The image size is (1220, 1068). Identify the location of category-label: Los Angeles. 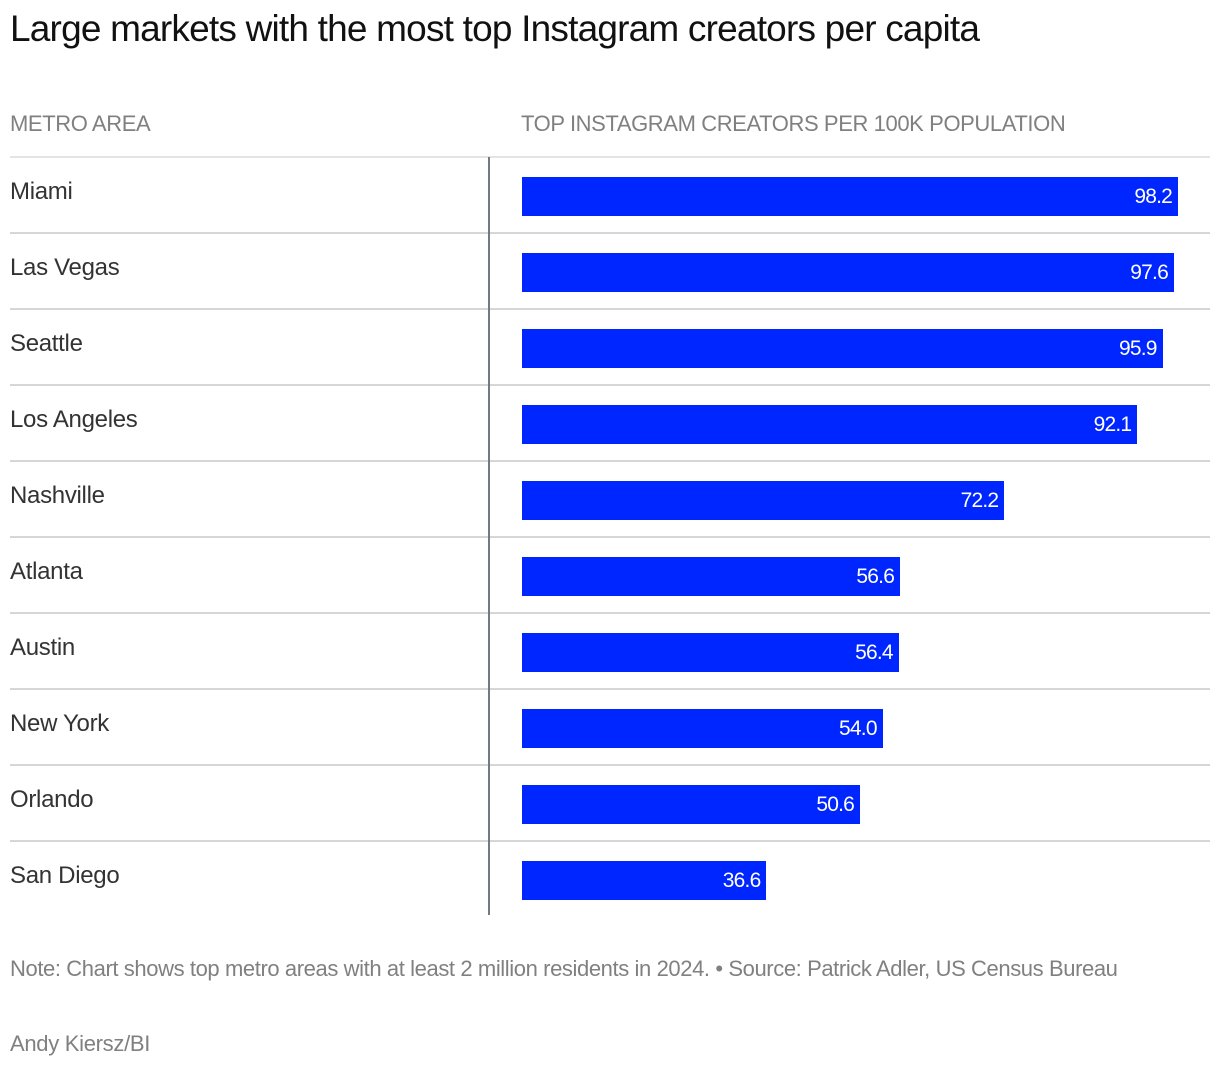
(74, 419).